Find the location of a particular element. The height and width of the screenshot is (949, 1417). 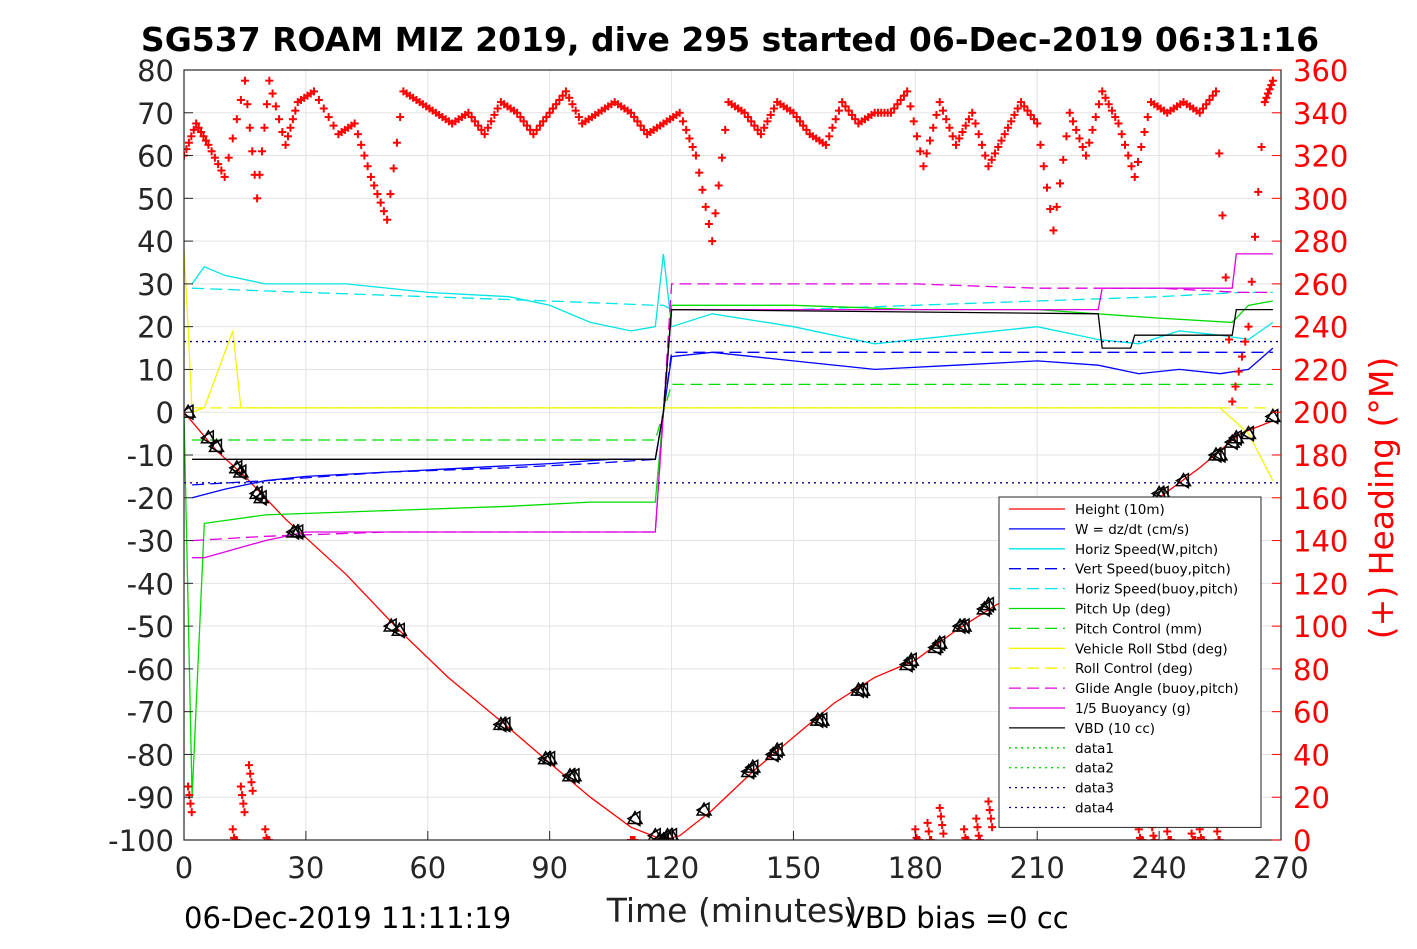

legend-label: W = dz/dt (cm/s) is located at coordinates (1132, 530).